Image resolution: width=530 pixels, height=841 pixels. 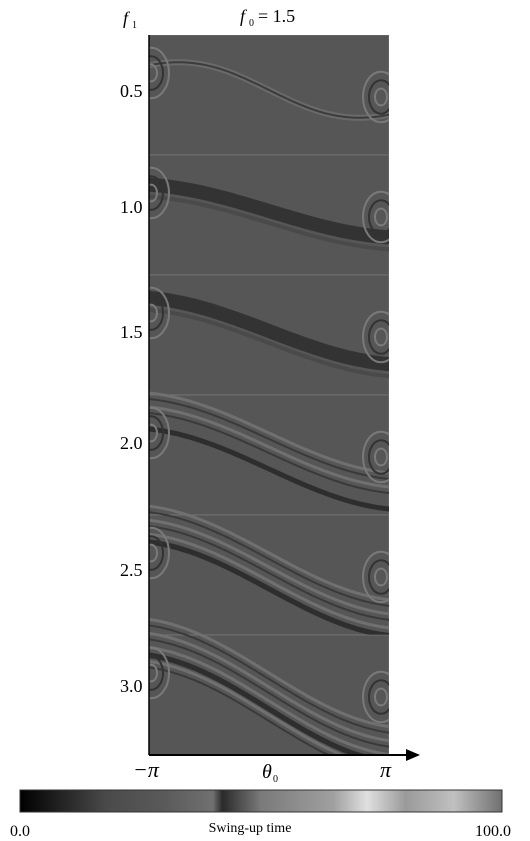 What do you see at coordinates (267, 772) in the screenshot?
I see `x-var: θ` at bounding box center [267, 772].